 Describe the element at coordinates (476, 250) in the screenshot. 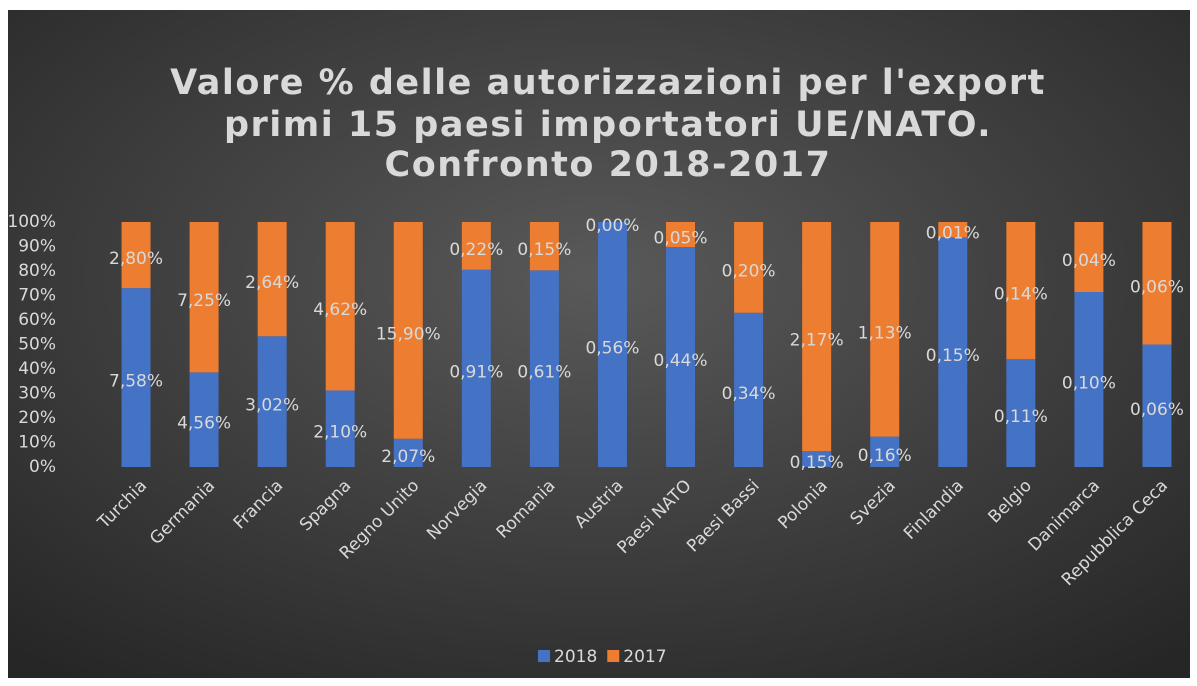

I see `data-label: 0,22%` at that location.